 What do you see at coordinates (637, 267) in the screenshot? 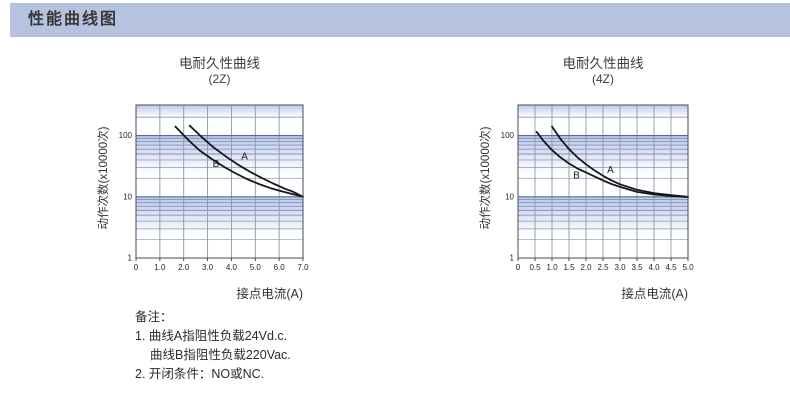
I see `x-tick-label: 3.5` at bounding box center [637, 267].